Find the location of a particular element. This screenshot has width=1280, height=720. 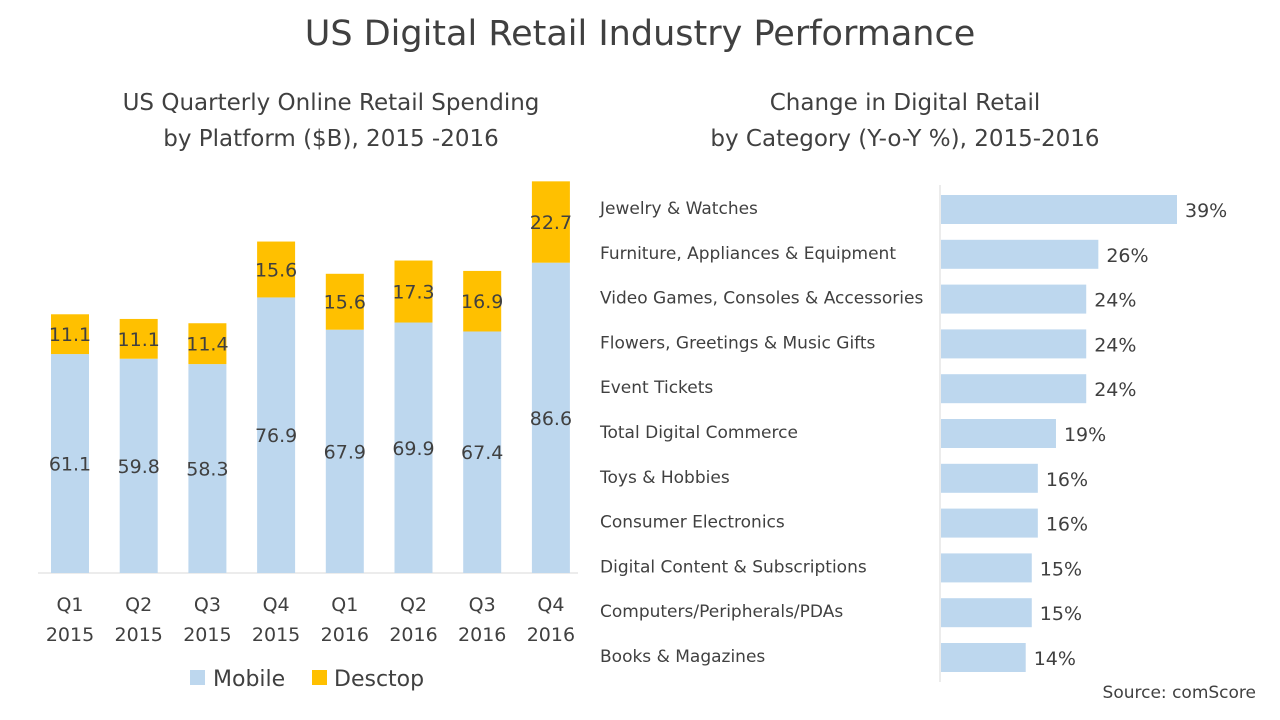

source-note: Source: comScore is located at coordinates (1179, 693).